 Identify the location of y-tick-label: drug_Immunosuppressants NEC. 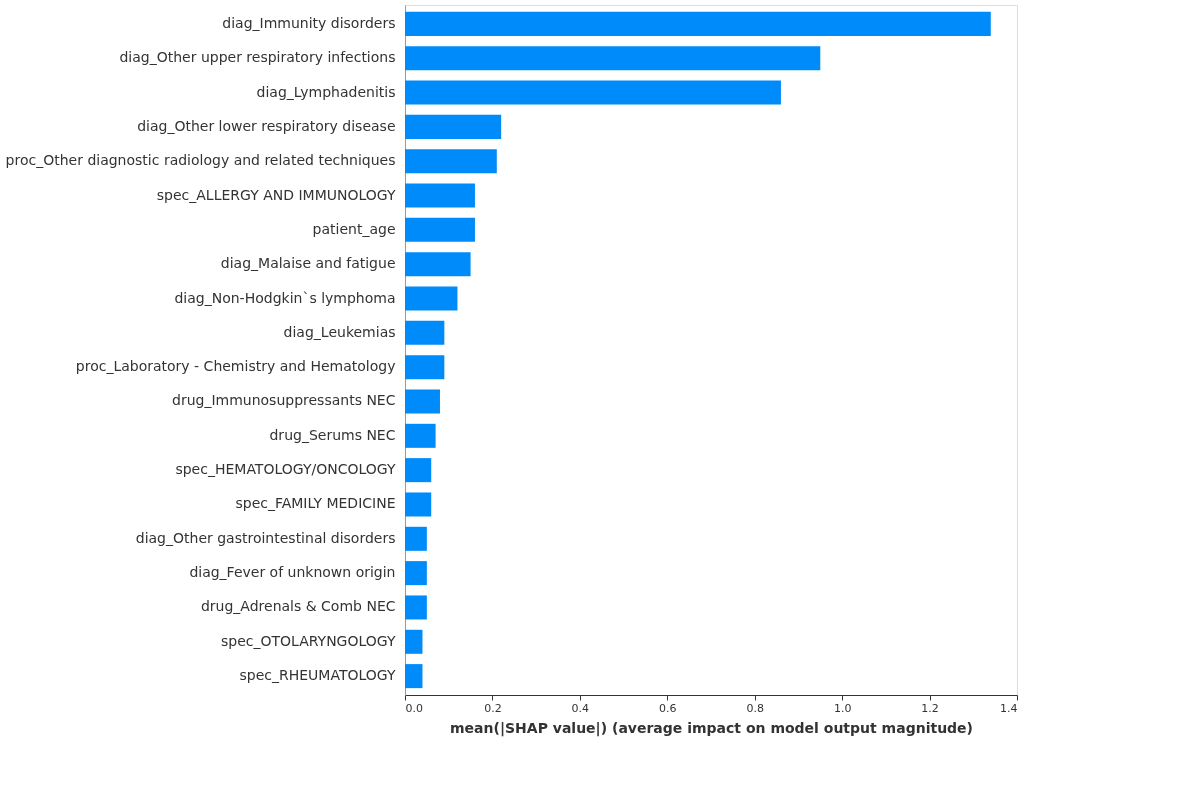
(284, 400).